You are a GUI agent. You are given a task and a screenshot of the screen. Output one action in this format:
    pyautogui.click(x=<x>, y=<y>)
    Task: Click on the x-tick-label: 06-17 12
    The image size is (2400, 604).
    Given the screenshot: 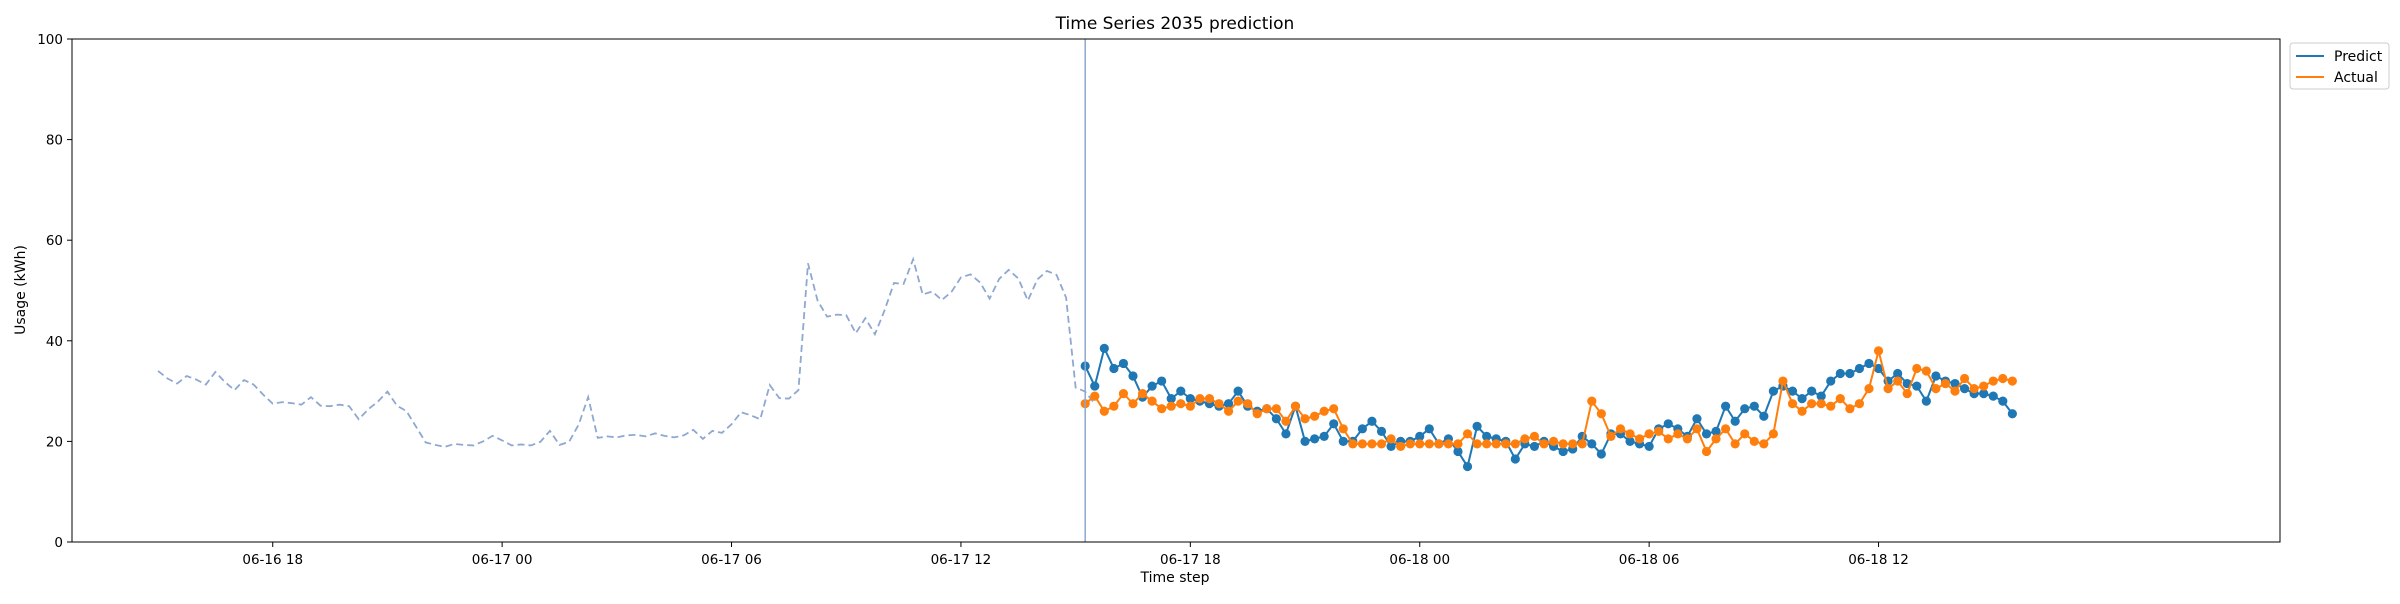 What is the action you would take?
    pyautogui.click(x=961, y=560)
    